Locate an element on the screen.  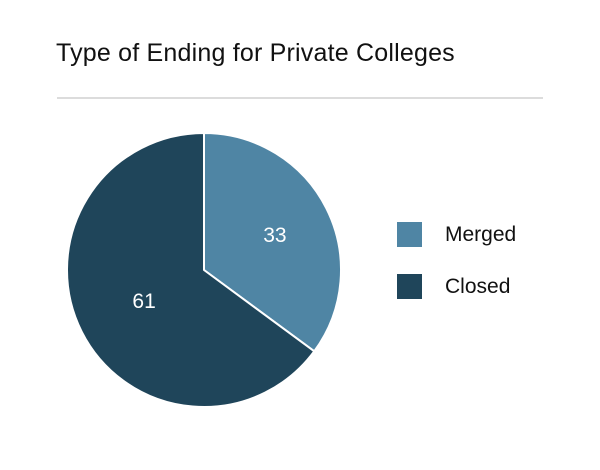
pie-slice-value-label-merged: 33 is located at coordinates (274, 235).